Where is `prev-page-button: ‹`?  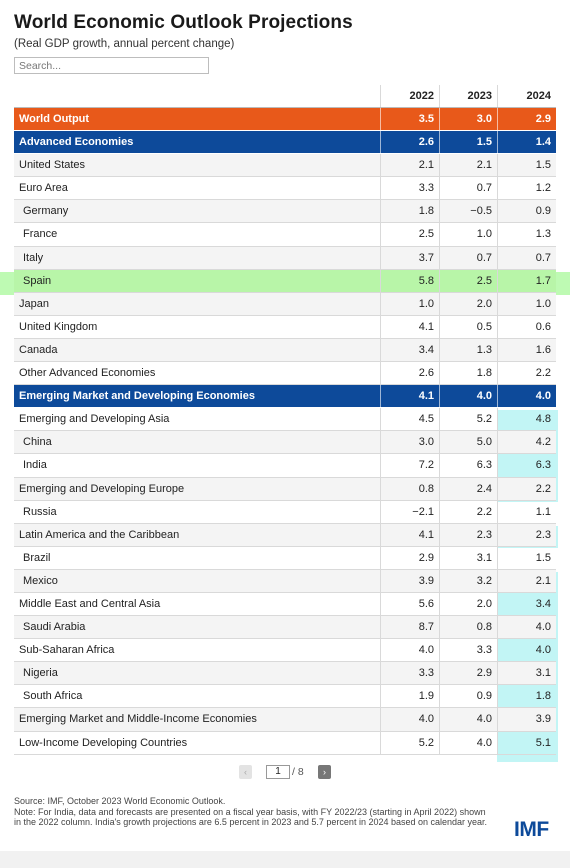
prev-page-button: ‹ is located at coordinates (245, 772).